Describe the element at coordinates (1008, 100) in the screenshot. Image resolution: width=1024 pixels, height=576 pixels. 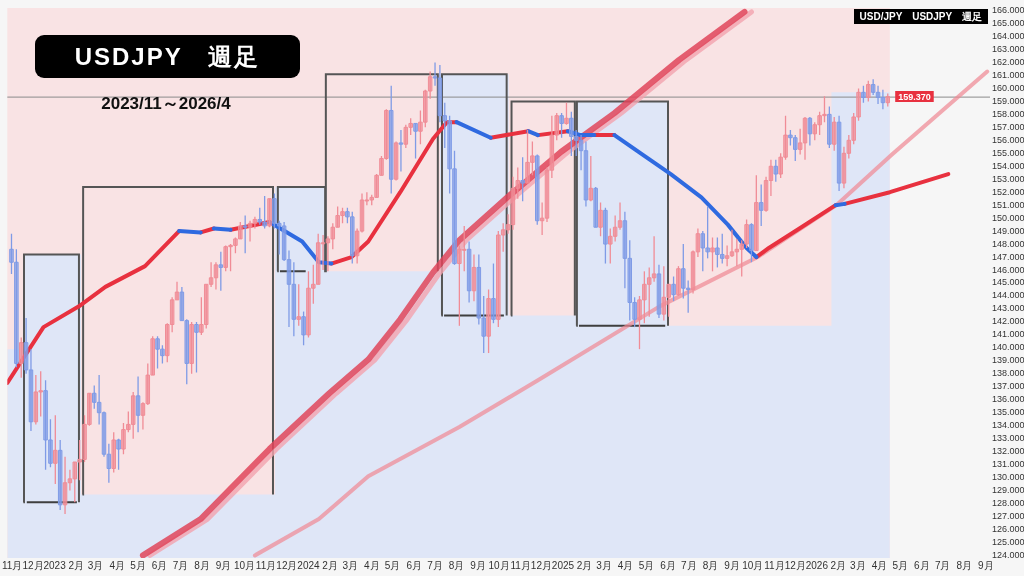
I see `y-tick-label: 159.000` at that location.